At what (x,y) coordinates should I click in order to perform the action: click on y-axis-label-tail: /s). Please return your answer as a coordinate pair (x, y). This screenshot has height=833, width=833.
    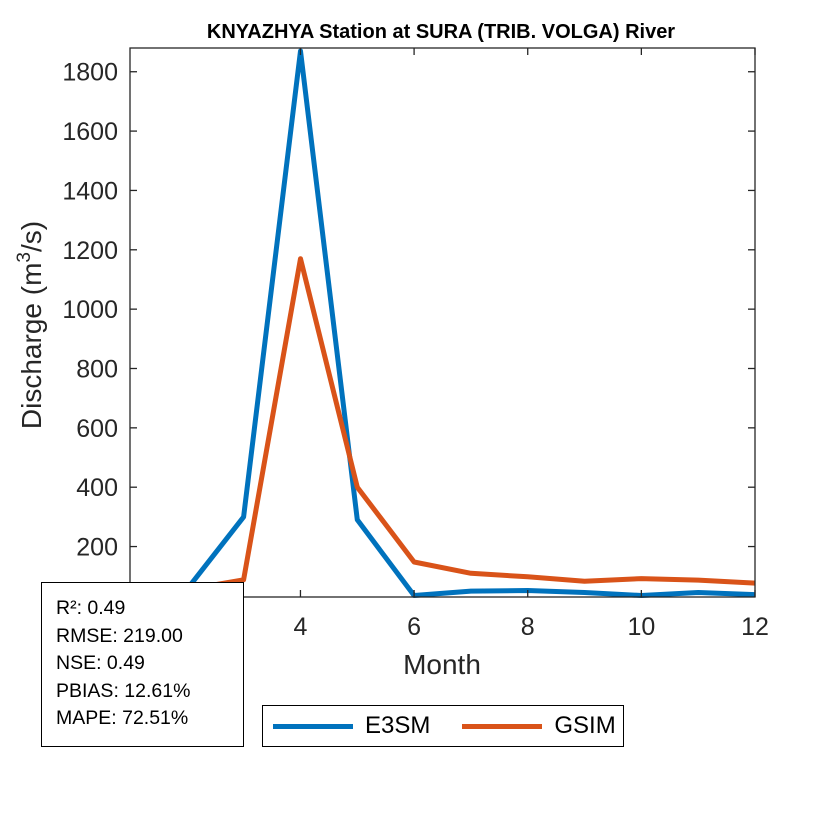
    Looking at the image, I should click on (31, 236).